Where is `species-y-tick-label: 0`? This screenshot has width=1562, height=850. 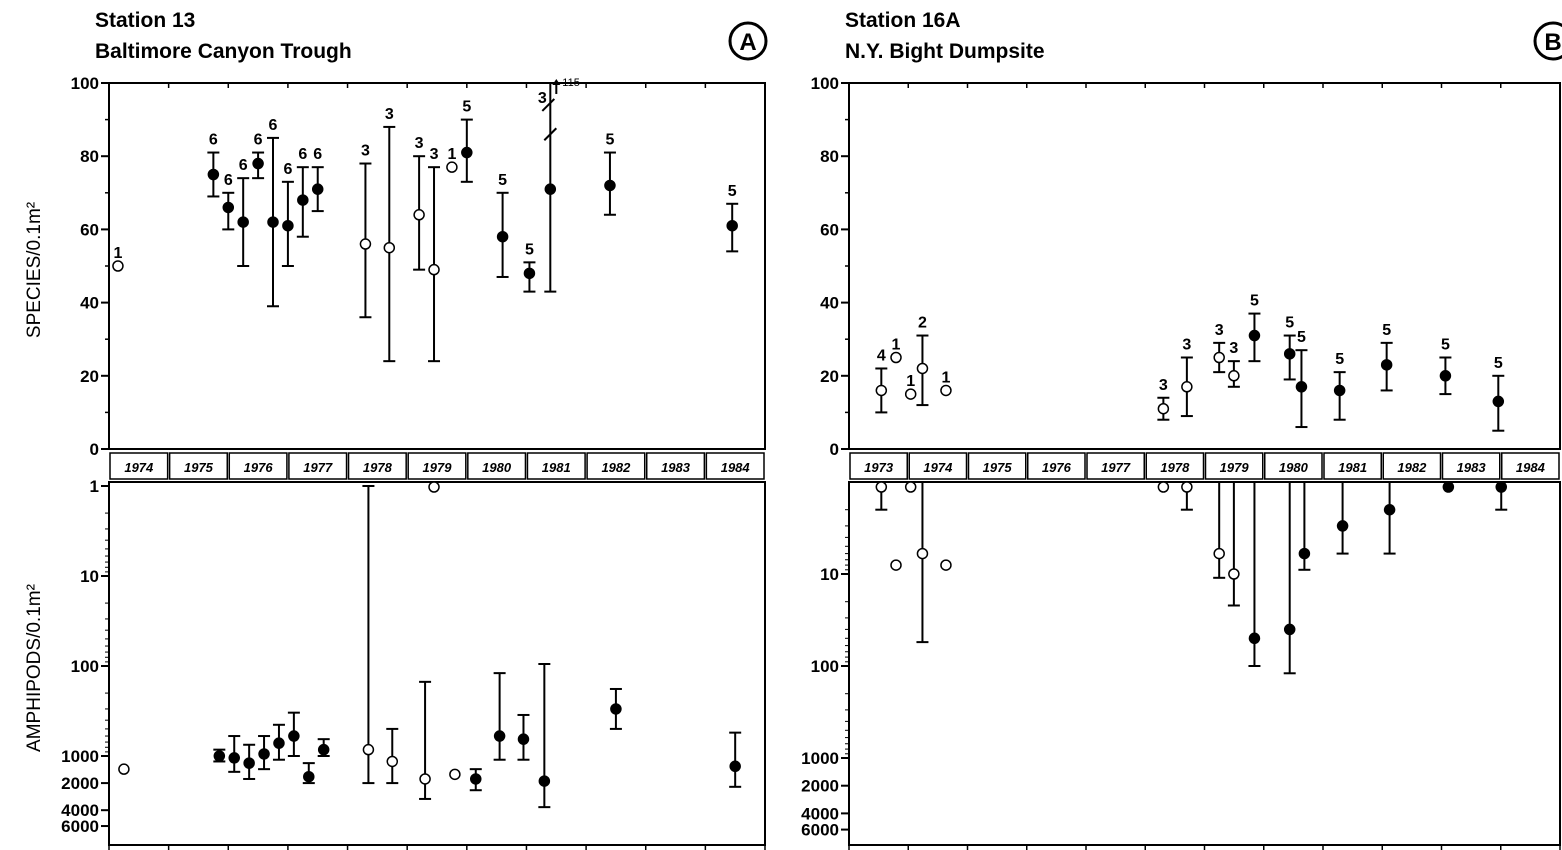 species-y-tick-label: 0 is located at coordinates (94, 449).